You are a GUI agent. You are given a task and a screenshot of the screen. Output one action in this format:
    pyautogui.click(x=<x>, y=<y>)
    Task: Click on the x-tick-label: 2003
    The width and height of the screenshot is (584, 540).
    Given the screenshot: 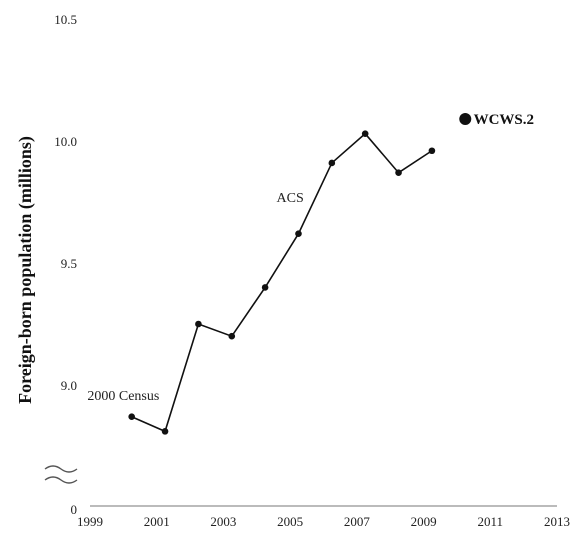 What is the action you would take?
    pyautogui.click(x=223, y=521)
    